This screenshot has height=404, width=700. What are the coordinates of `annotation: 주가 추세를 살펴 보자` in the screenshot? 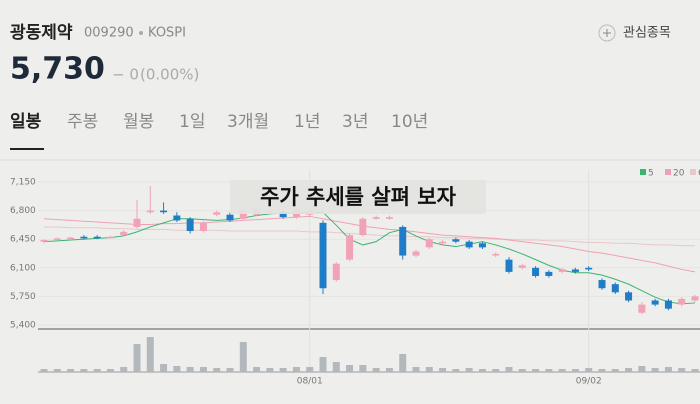 It's located at (358, 197).